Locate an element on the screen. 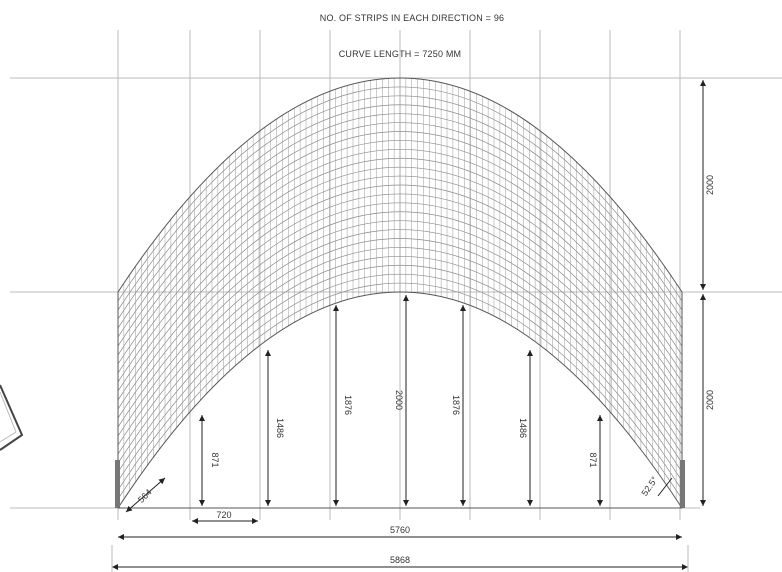 The image size is (782, 572). dim-span-outer-label: 5868 is located at coordinates (400, 560).